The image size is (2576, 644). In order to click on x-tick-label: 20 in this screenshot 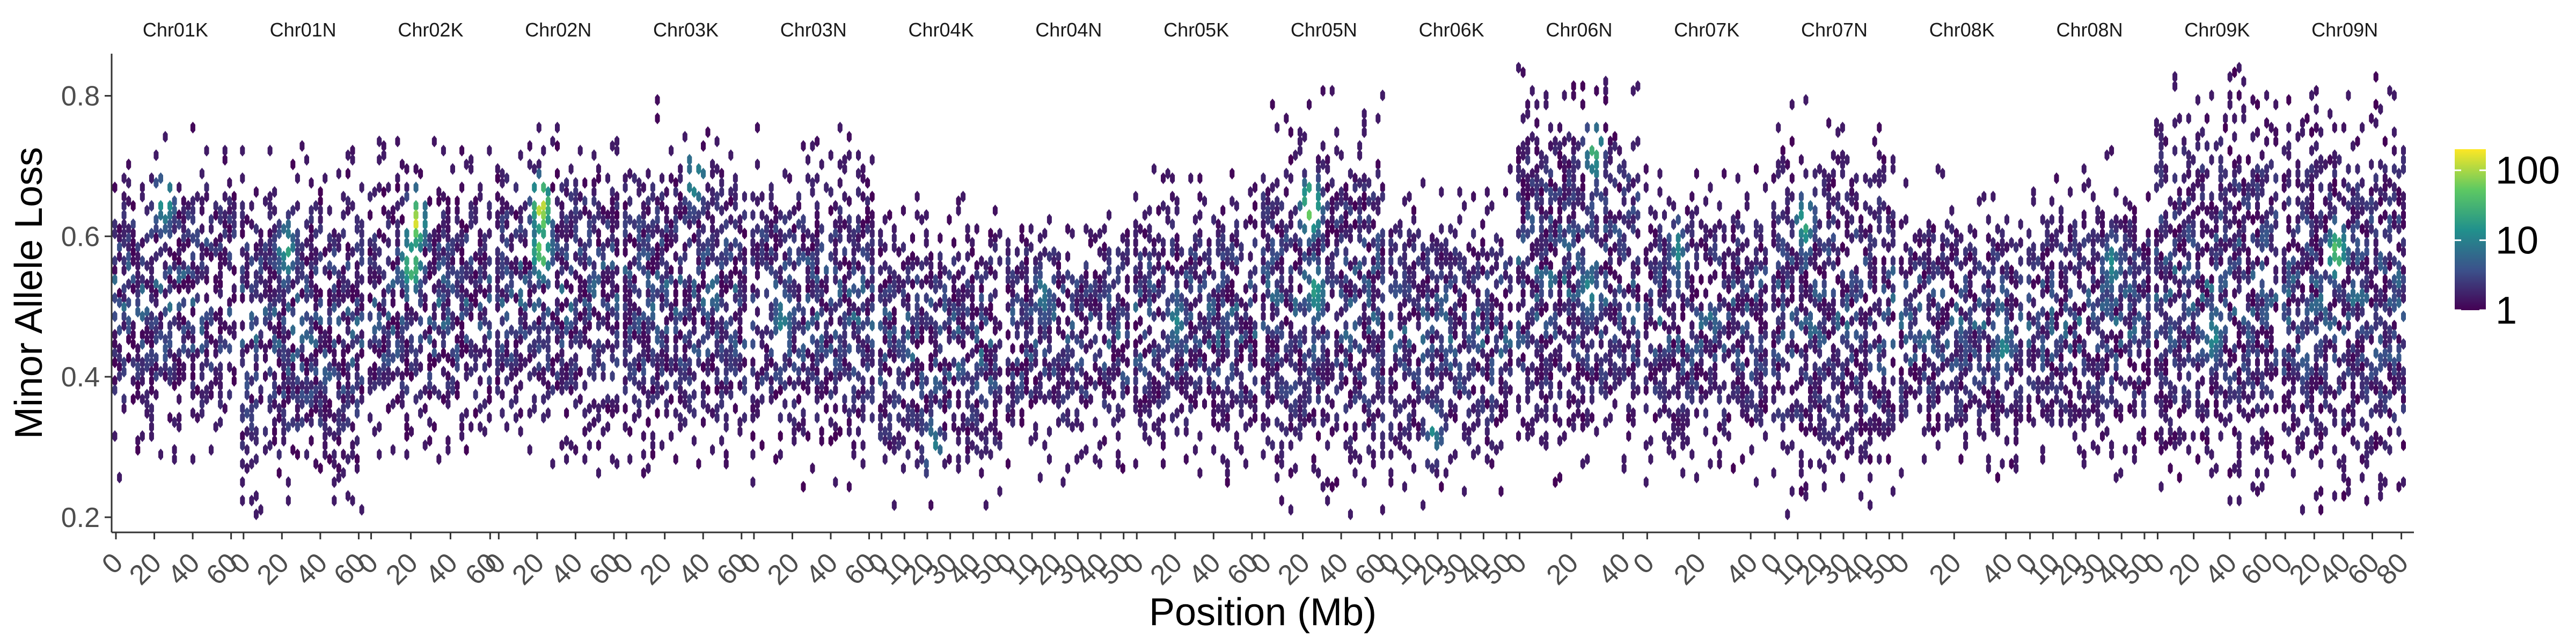, I will do `click(1294, 569)`.